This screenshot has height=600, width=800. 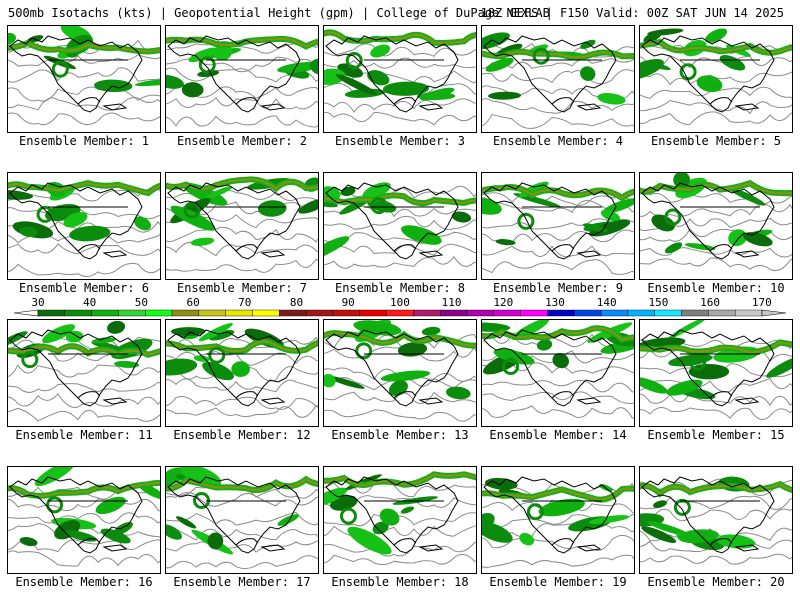 What do you see at coordinates (774, 313) in the screenshot?
I see `colorbar-max-arrow` at bounding box center [774, 313].